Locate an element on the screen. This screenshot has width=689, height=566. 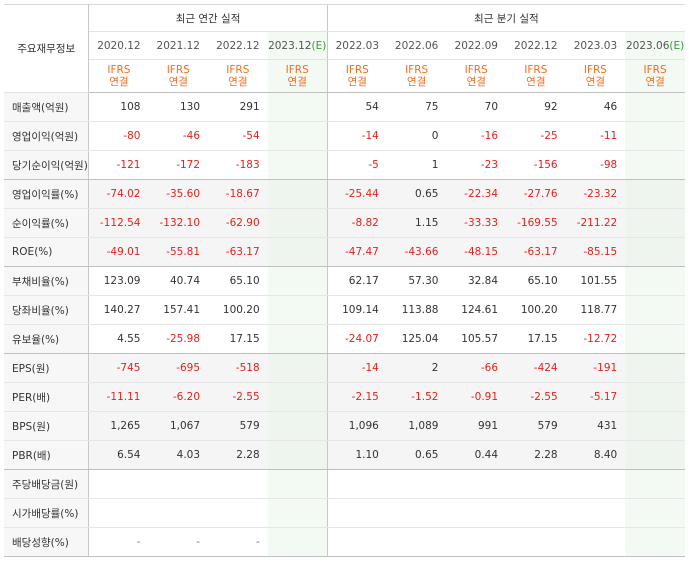
row-label: ROE(%) is located at coordinates (47, 252).